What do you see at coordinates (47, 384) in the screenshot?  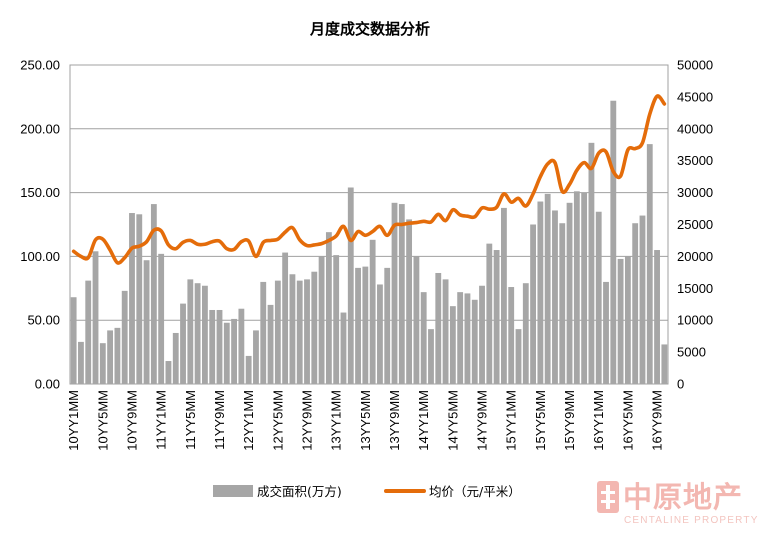 I see `y-left-tick-label: 0.00` at bounding box center [47, 384].